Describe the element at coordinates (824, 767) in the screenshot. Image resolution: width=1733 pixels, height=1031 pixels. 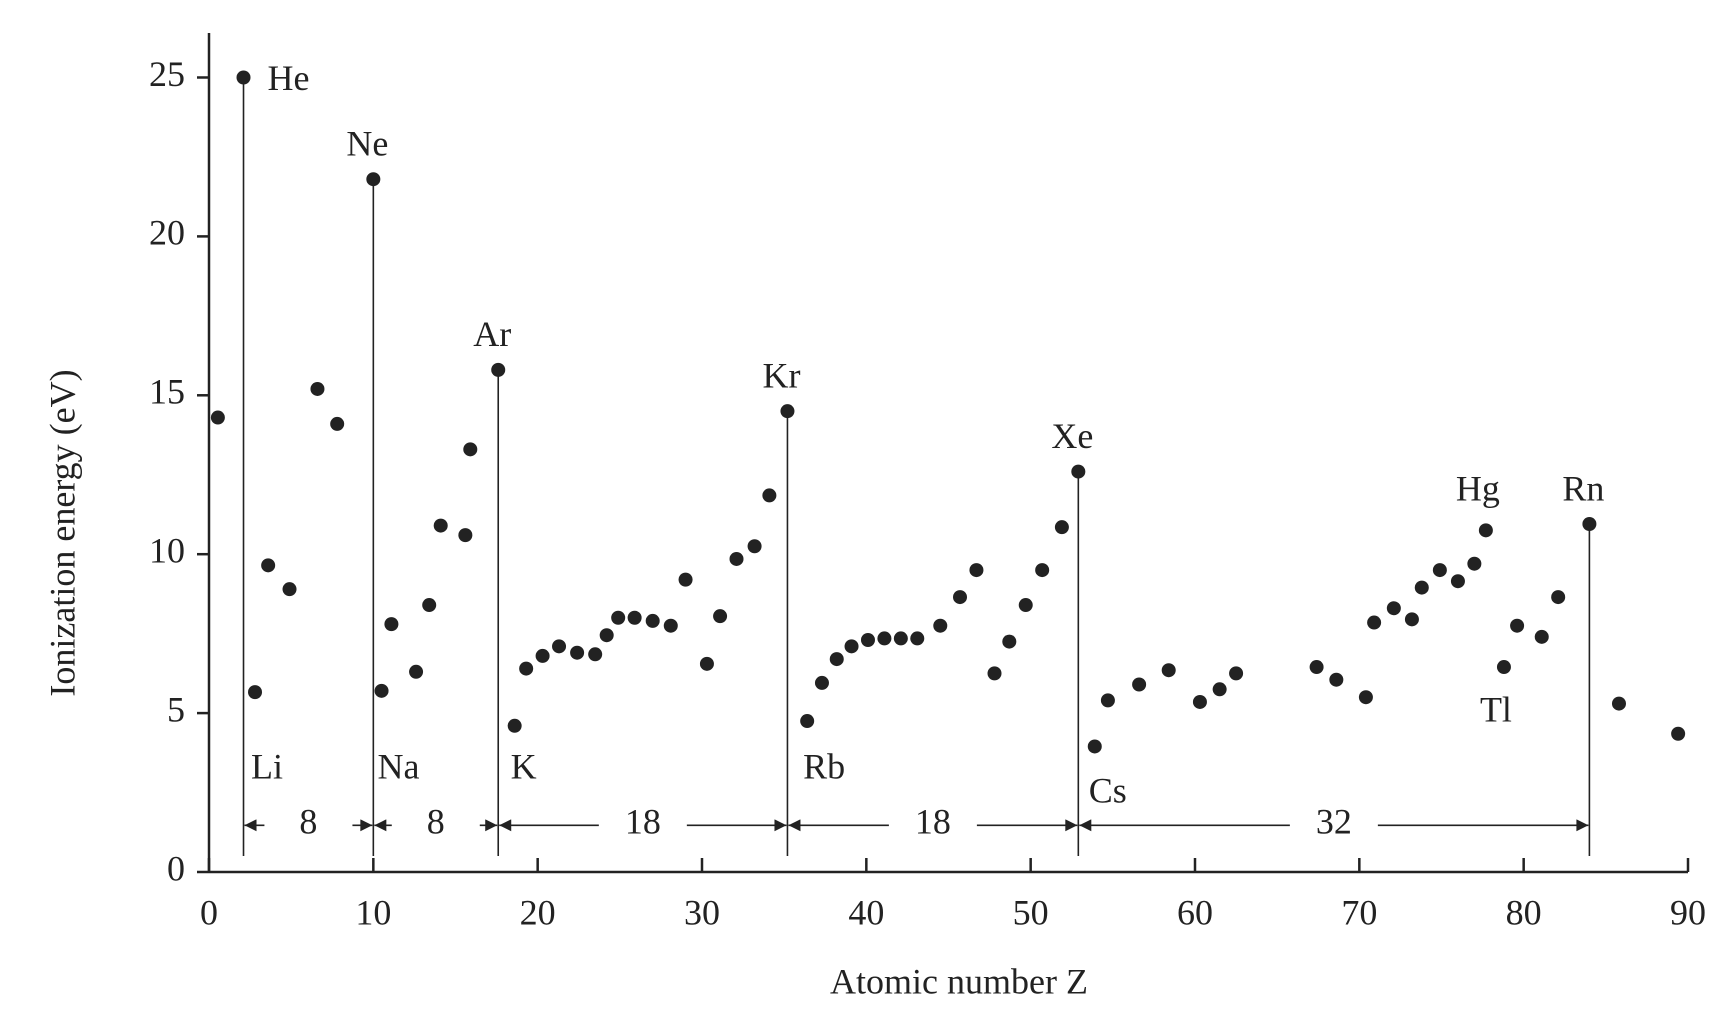
I see `element-label: Rb` at that location.